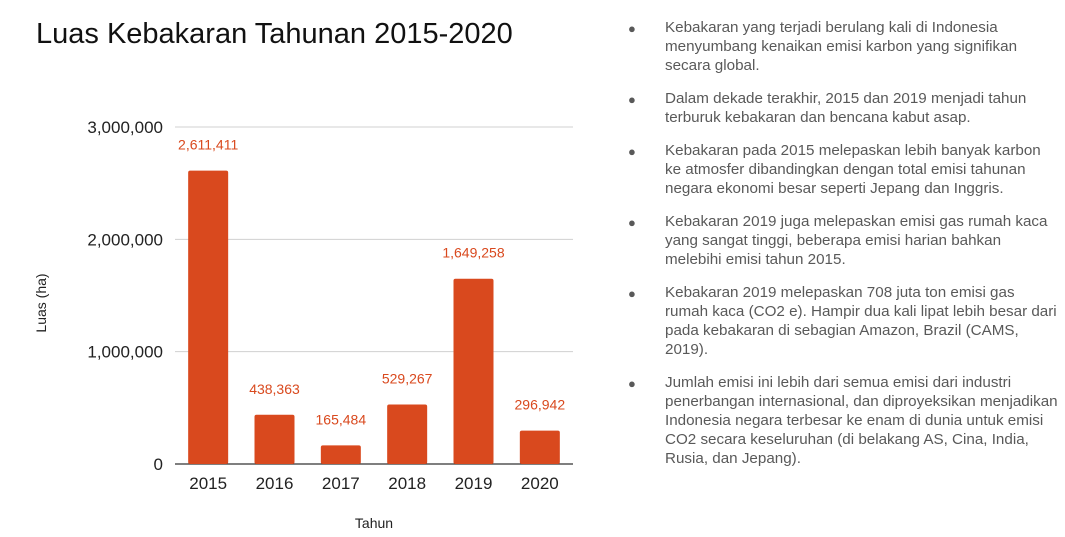 This screenshot has width=1065, height=537. Describe the element at coordinates (274, 34) in the screenshot. I see `chart-title: Luas Kebakaran Tahunan 2015-2020` at that location.